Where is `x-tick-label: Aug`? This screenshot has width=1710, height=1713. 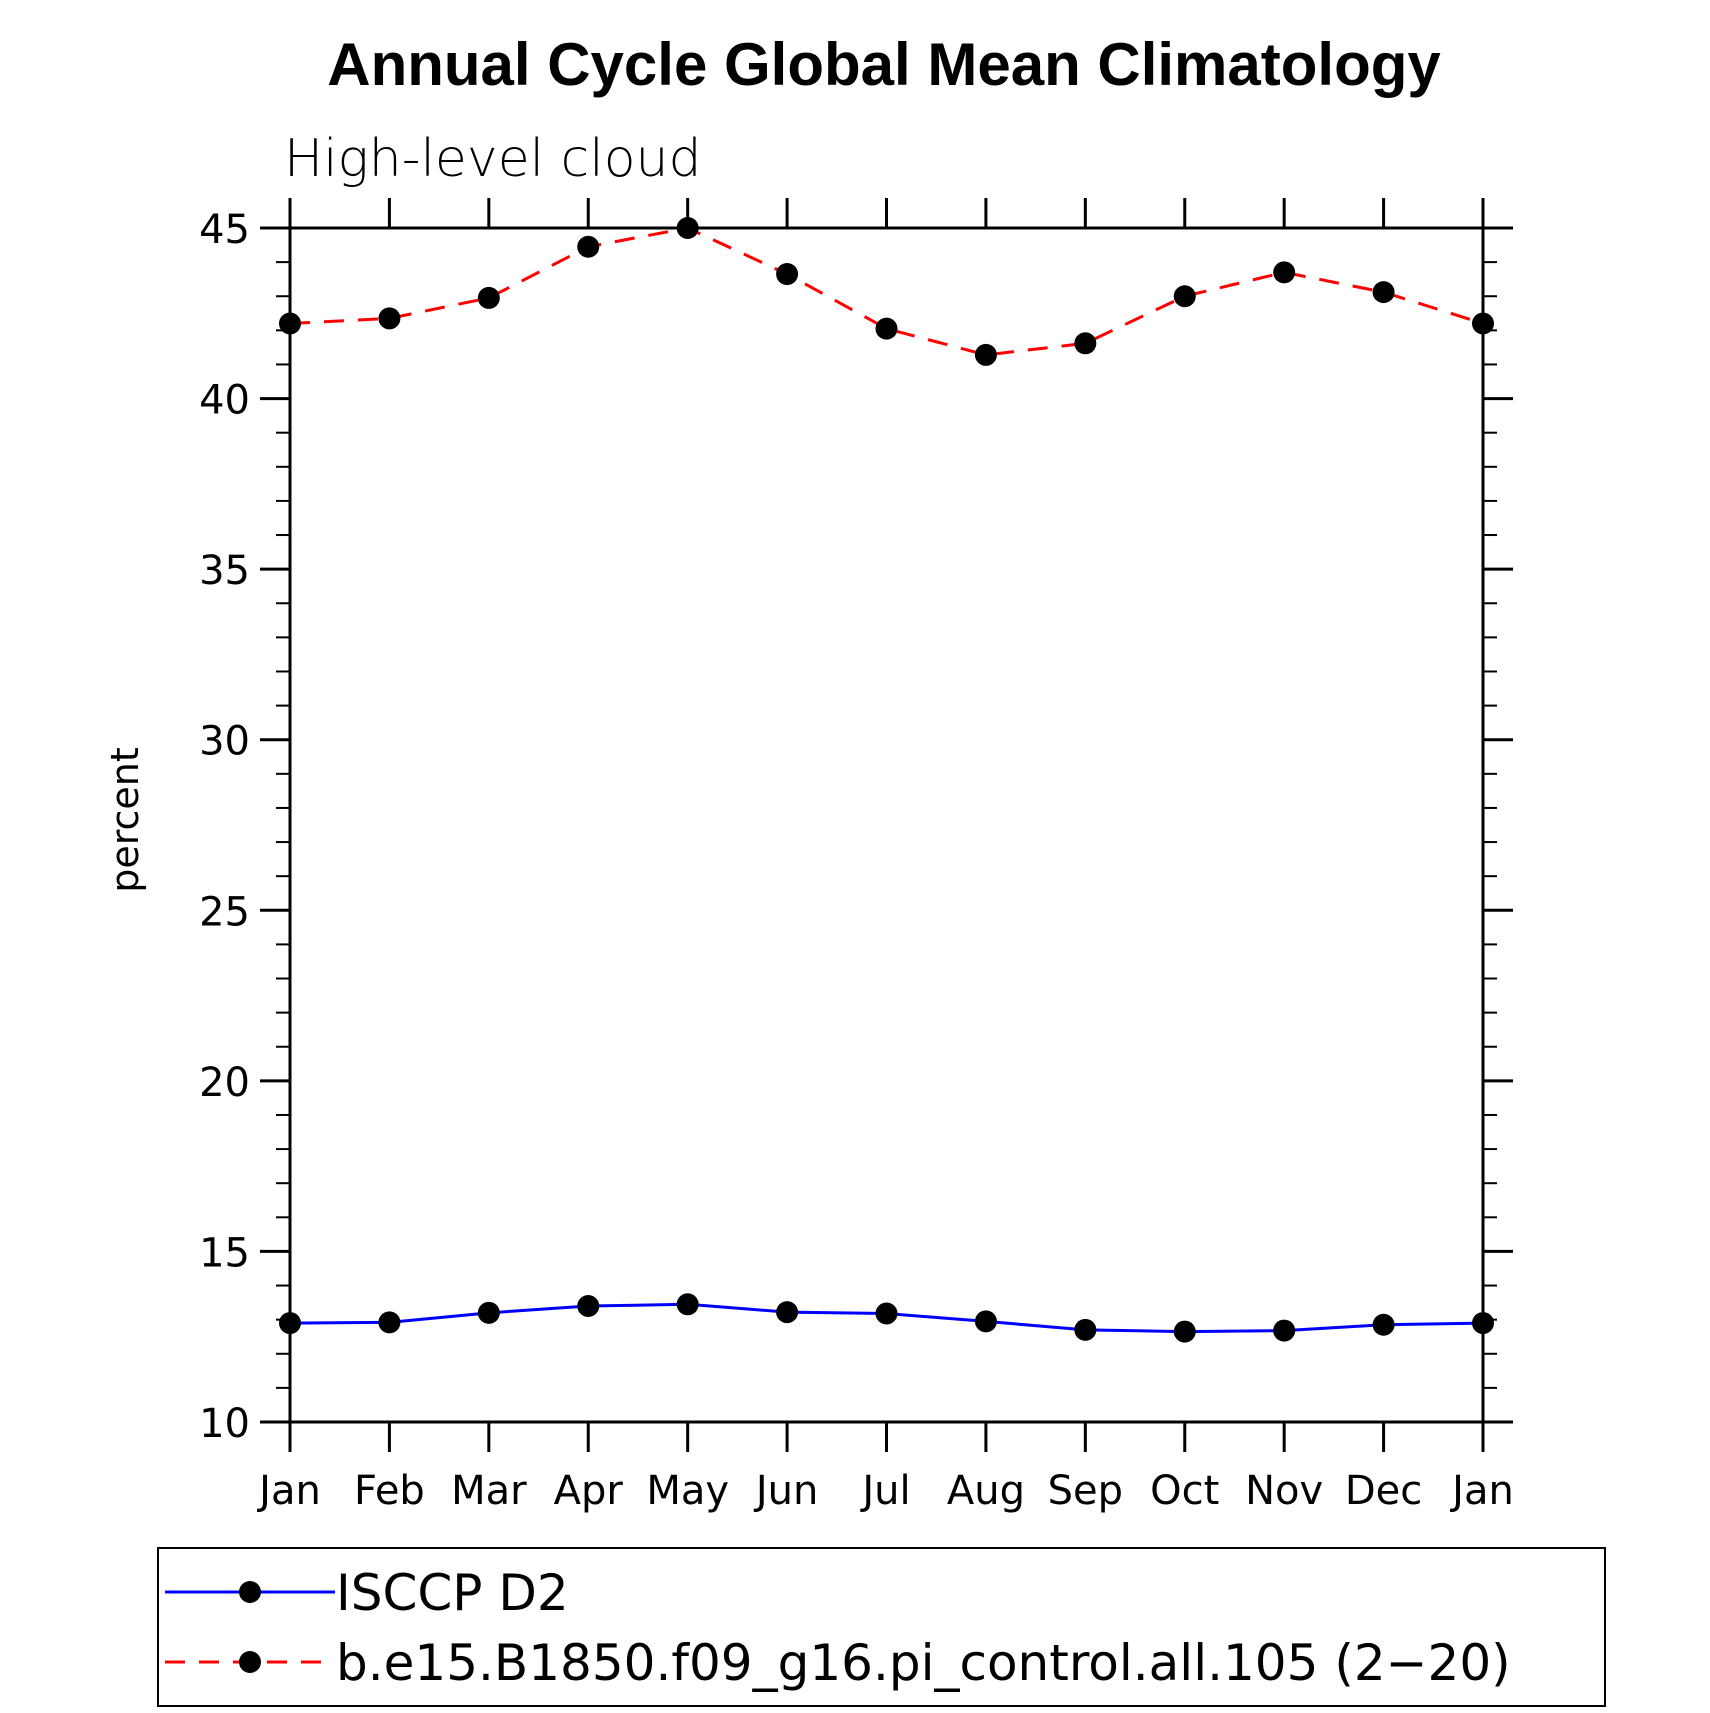
x-tick-label: Aug is located at coordinates (986, 1491).